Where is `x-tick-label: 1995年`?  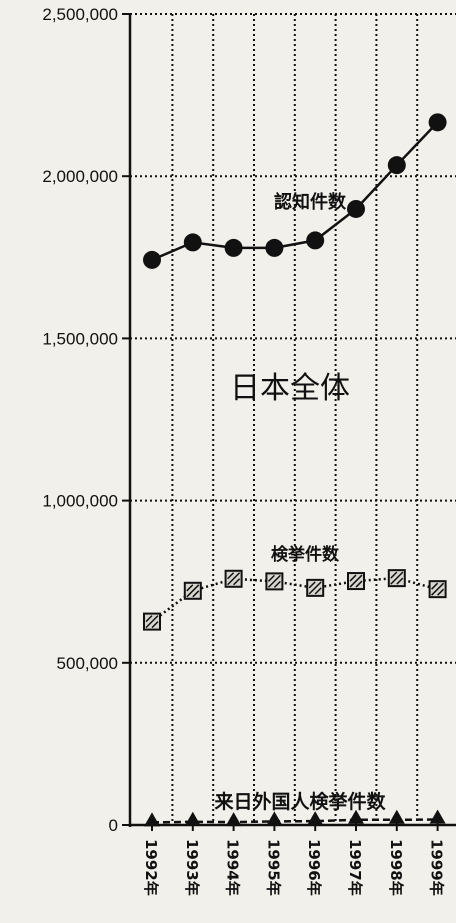 x-tick-label: 1995年 is located at coordinates (273, 867).